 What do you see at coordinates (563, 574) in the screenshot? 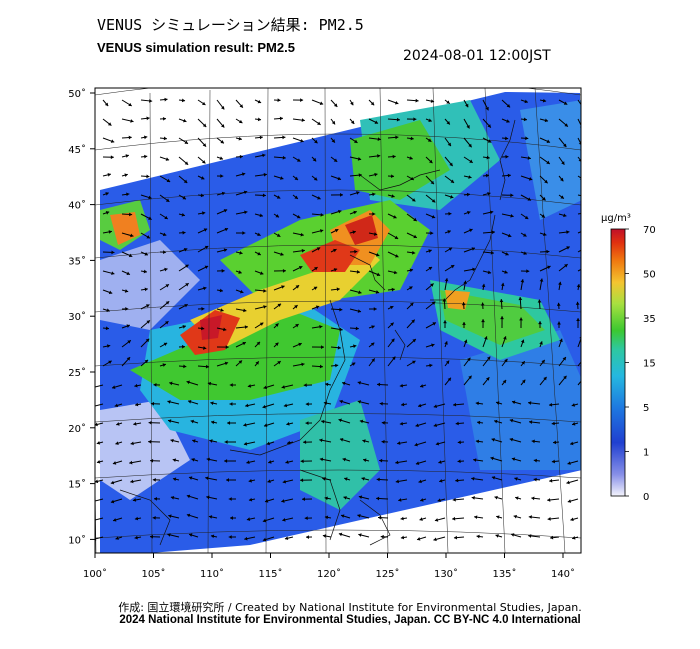
I see `lon-label: 140˚` at bounding box center [563, 574].